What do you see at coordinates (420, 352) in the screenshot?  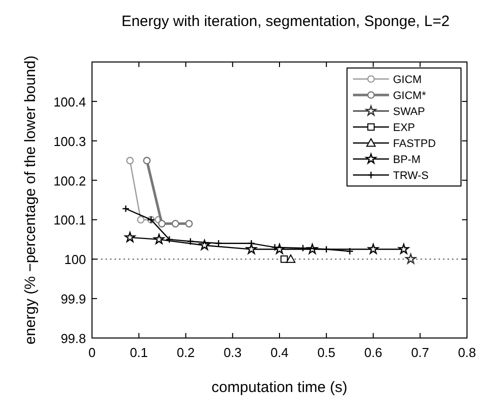 I see `x-tick-label: 0.7` at bounding box center [420, 352].